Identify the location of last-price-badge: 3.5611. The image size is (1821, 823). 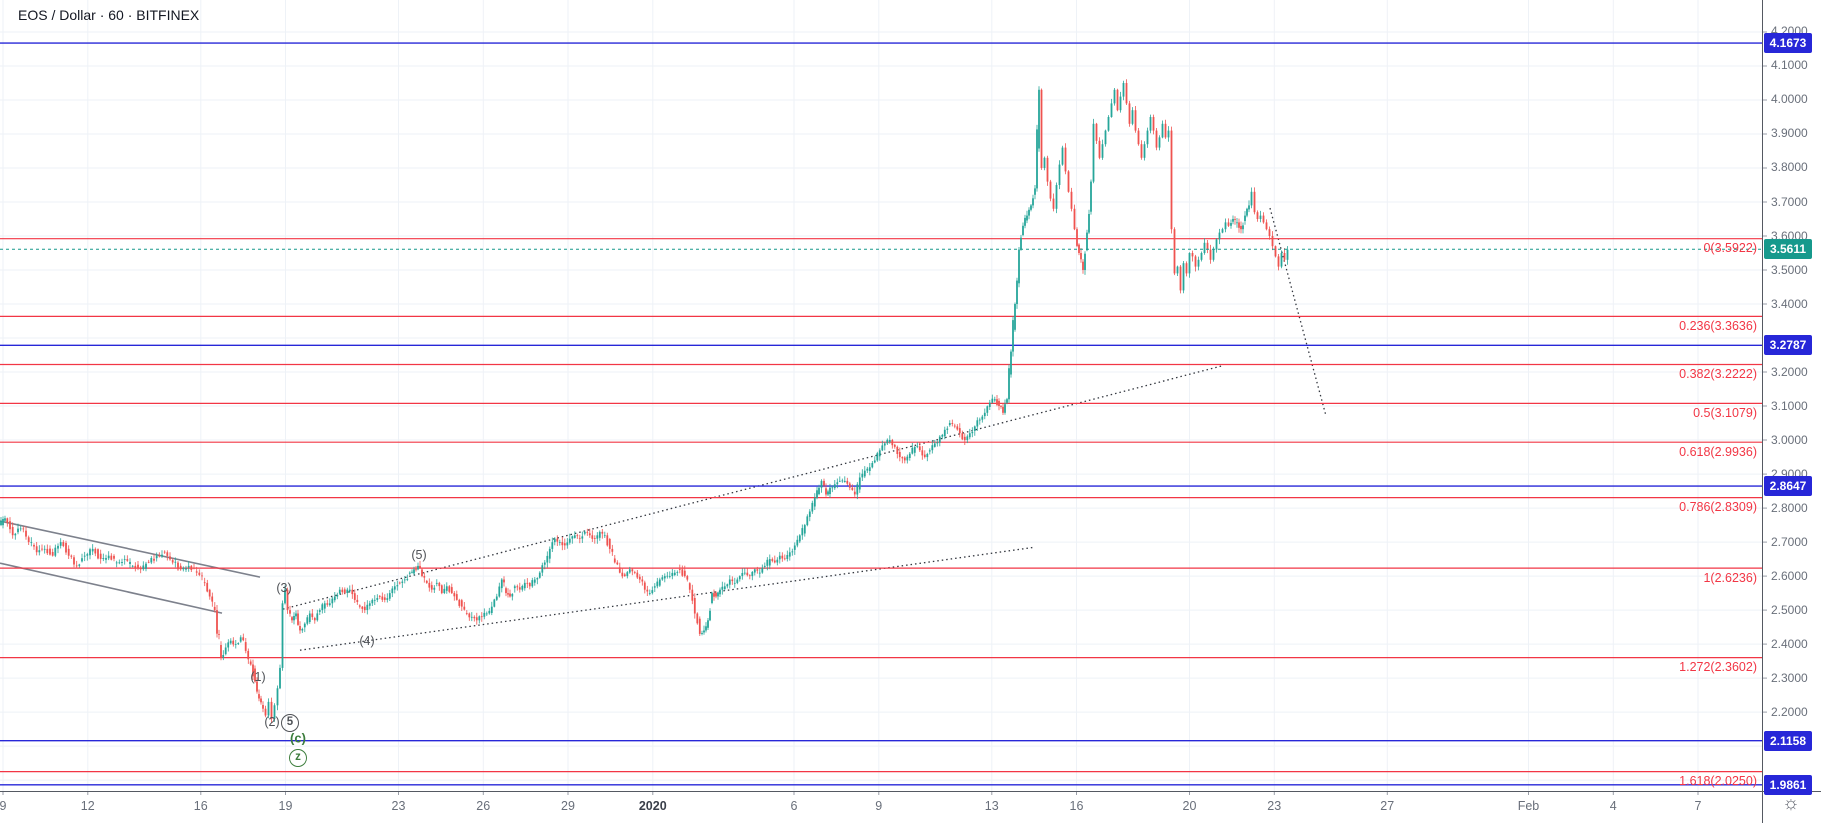
(1788, 249).